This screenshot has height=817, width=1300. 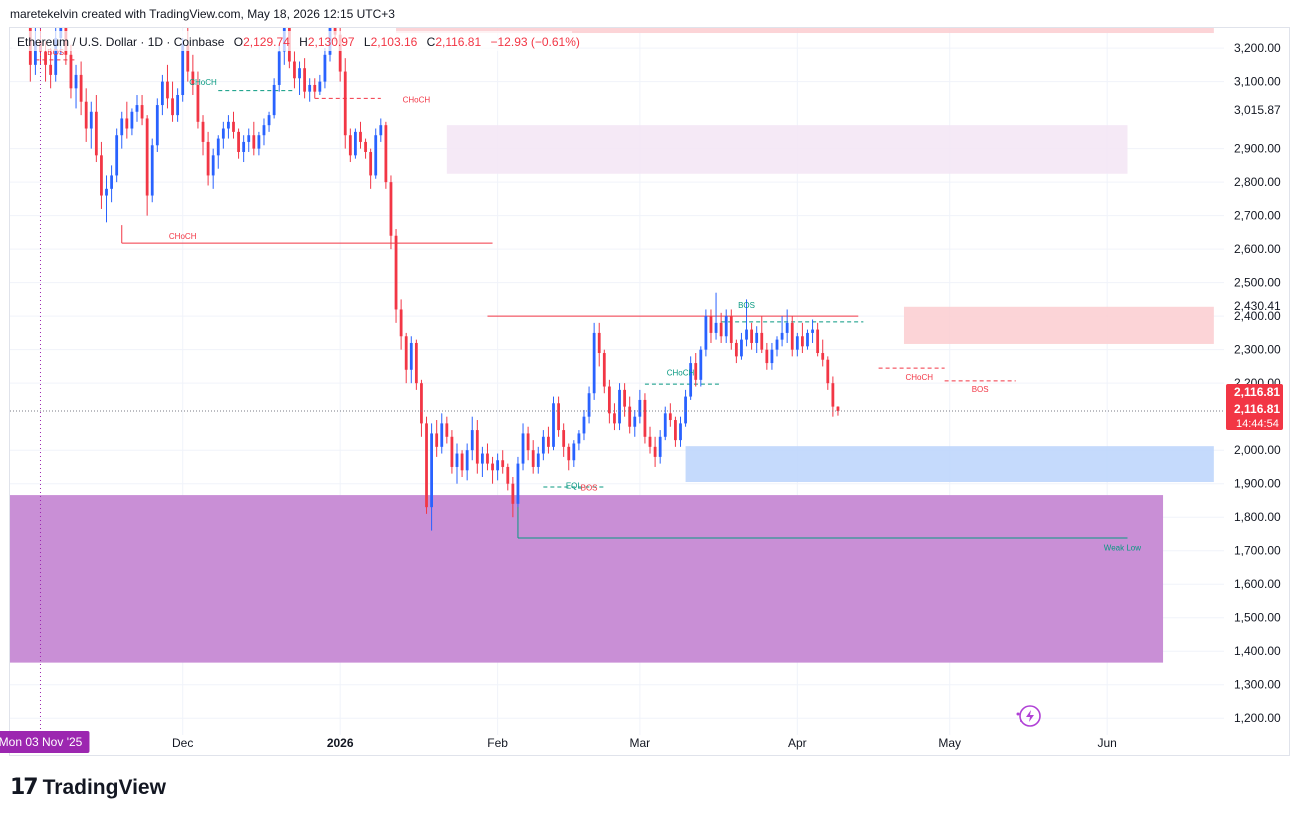 What do you see at coordinates (88, 787) in the screenshot?
I see `tradingview-logo: 17 TradingView` at bounding box center [88, 787].